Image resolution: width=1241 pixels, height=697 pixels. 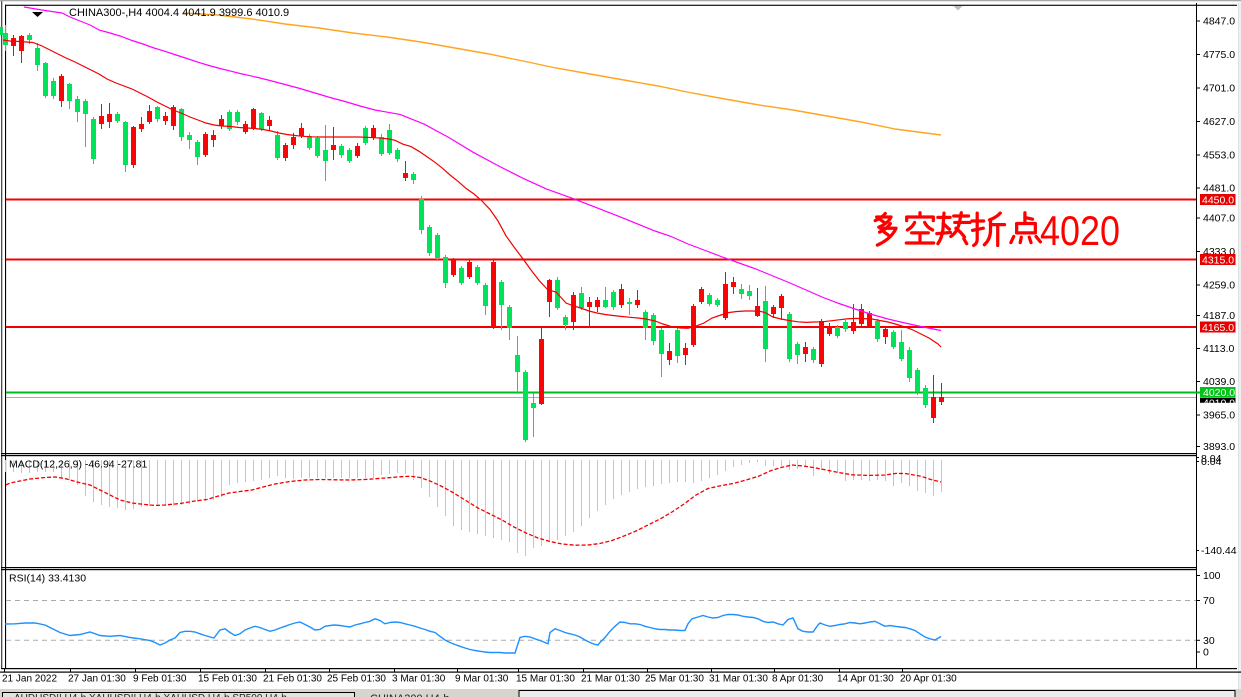 I want to click on svg-text: 27 Jan 01:30, so click(x=97, y=679).